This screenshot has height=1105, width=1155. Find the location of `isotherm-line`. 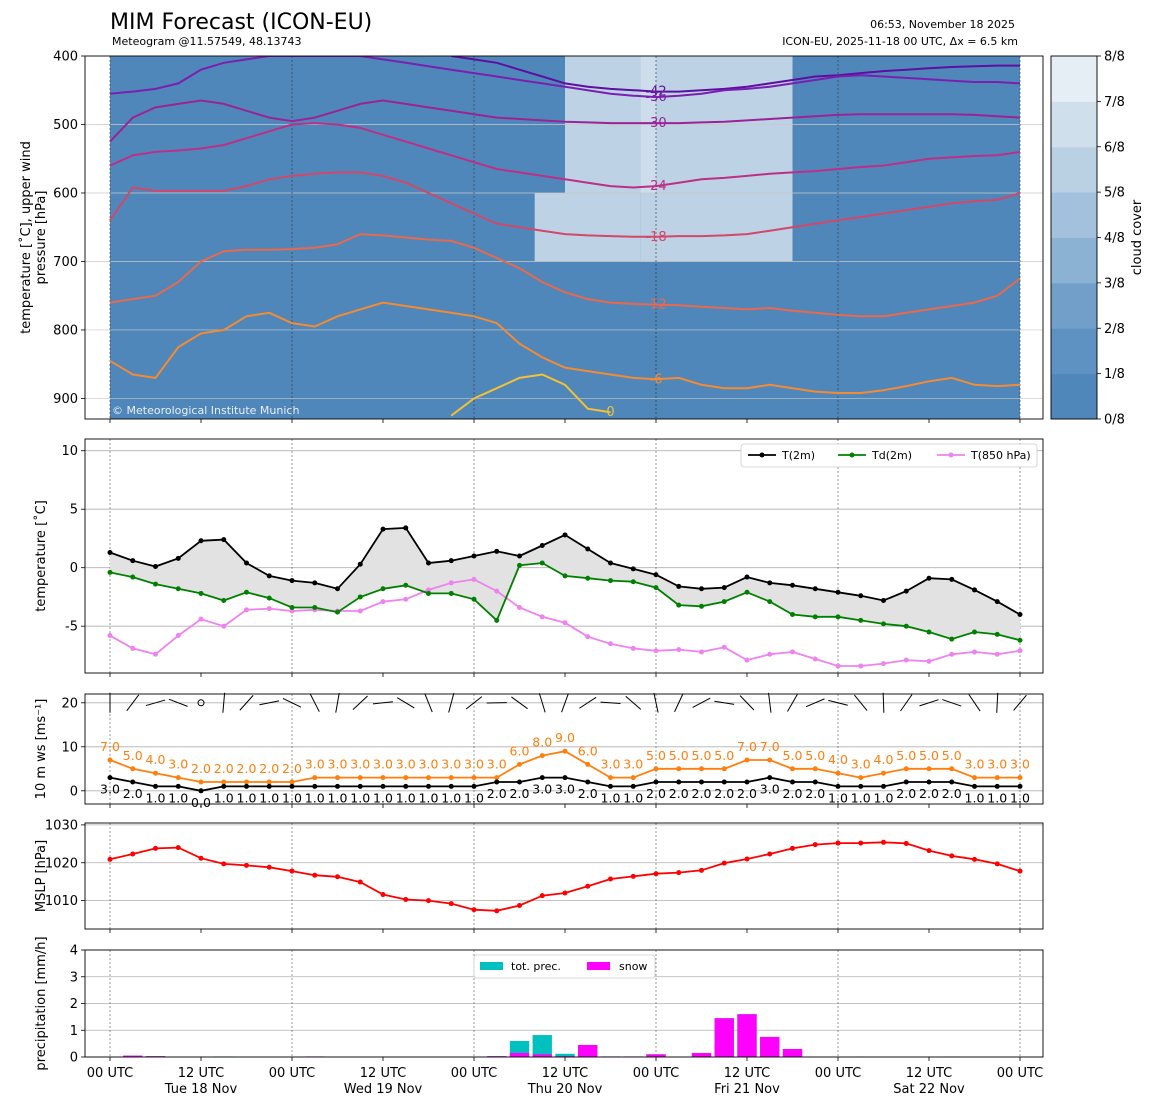

isotherm-line is located at coordinates (565, 121).